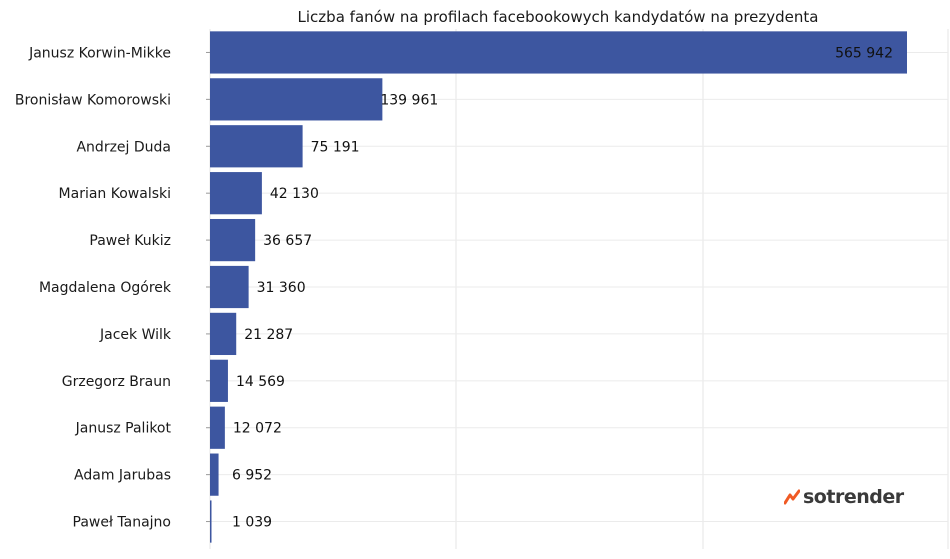  What do you see at coordinates (864, 53) in the screenshot?
I see `value-label: 565 942` at bounding box center [864, 53].